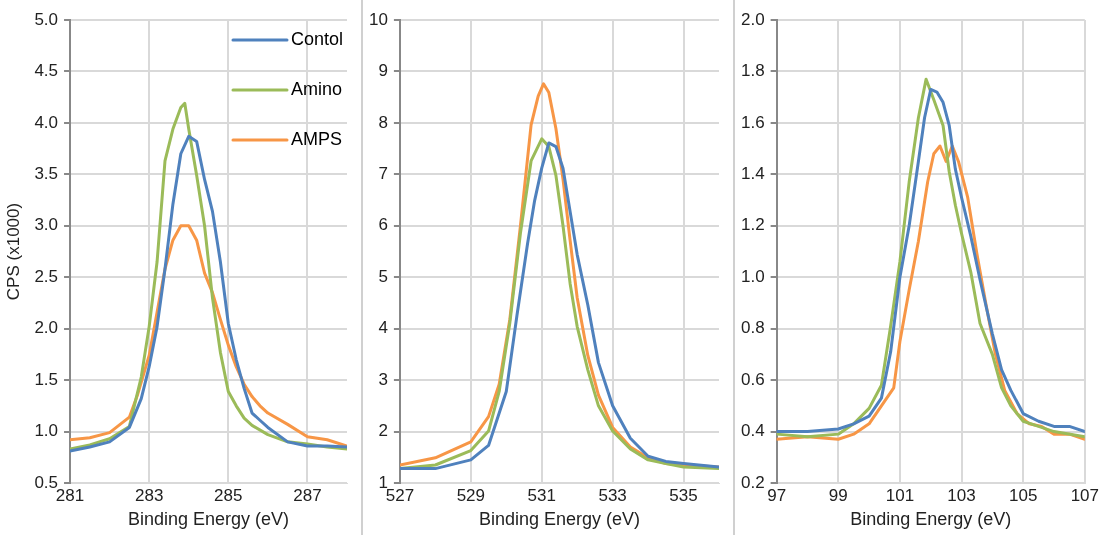 The width and height of the screenshot is (1102, 535). I want to click on y-tick-label: 4, so click(383, 328).